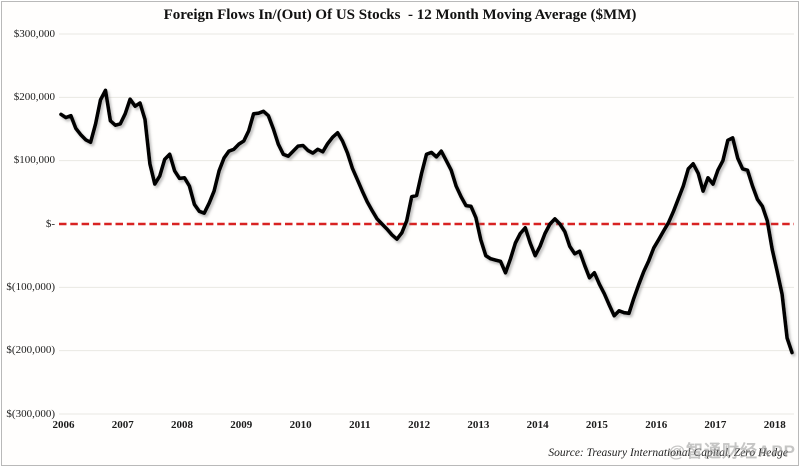 The height and width of the screenshot is (467, 800). I want to click on y-axis-tick-label: $300,000, so click(34, 33).